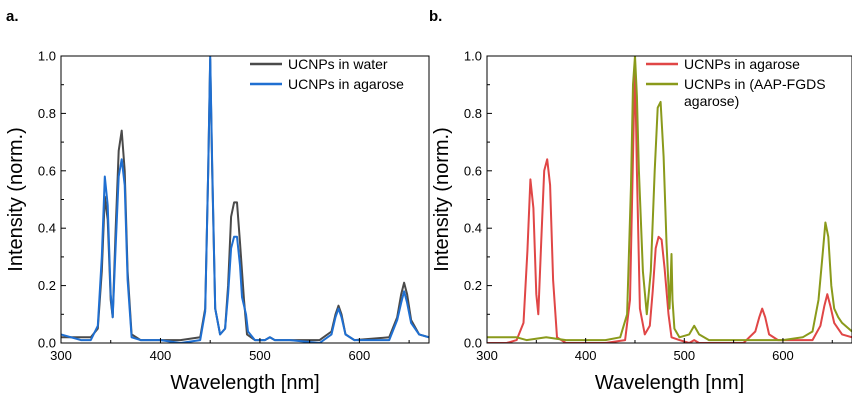  Describe the element at coordinates (327, 74) in the screenshot. I see `legend: UCNPs in water UCNPs in agarose` at that location.